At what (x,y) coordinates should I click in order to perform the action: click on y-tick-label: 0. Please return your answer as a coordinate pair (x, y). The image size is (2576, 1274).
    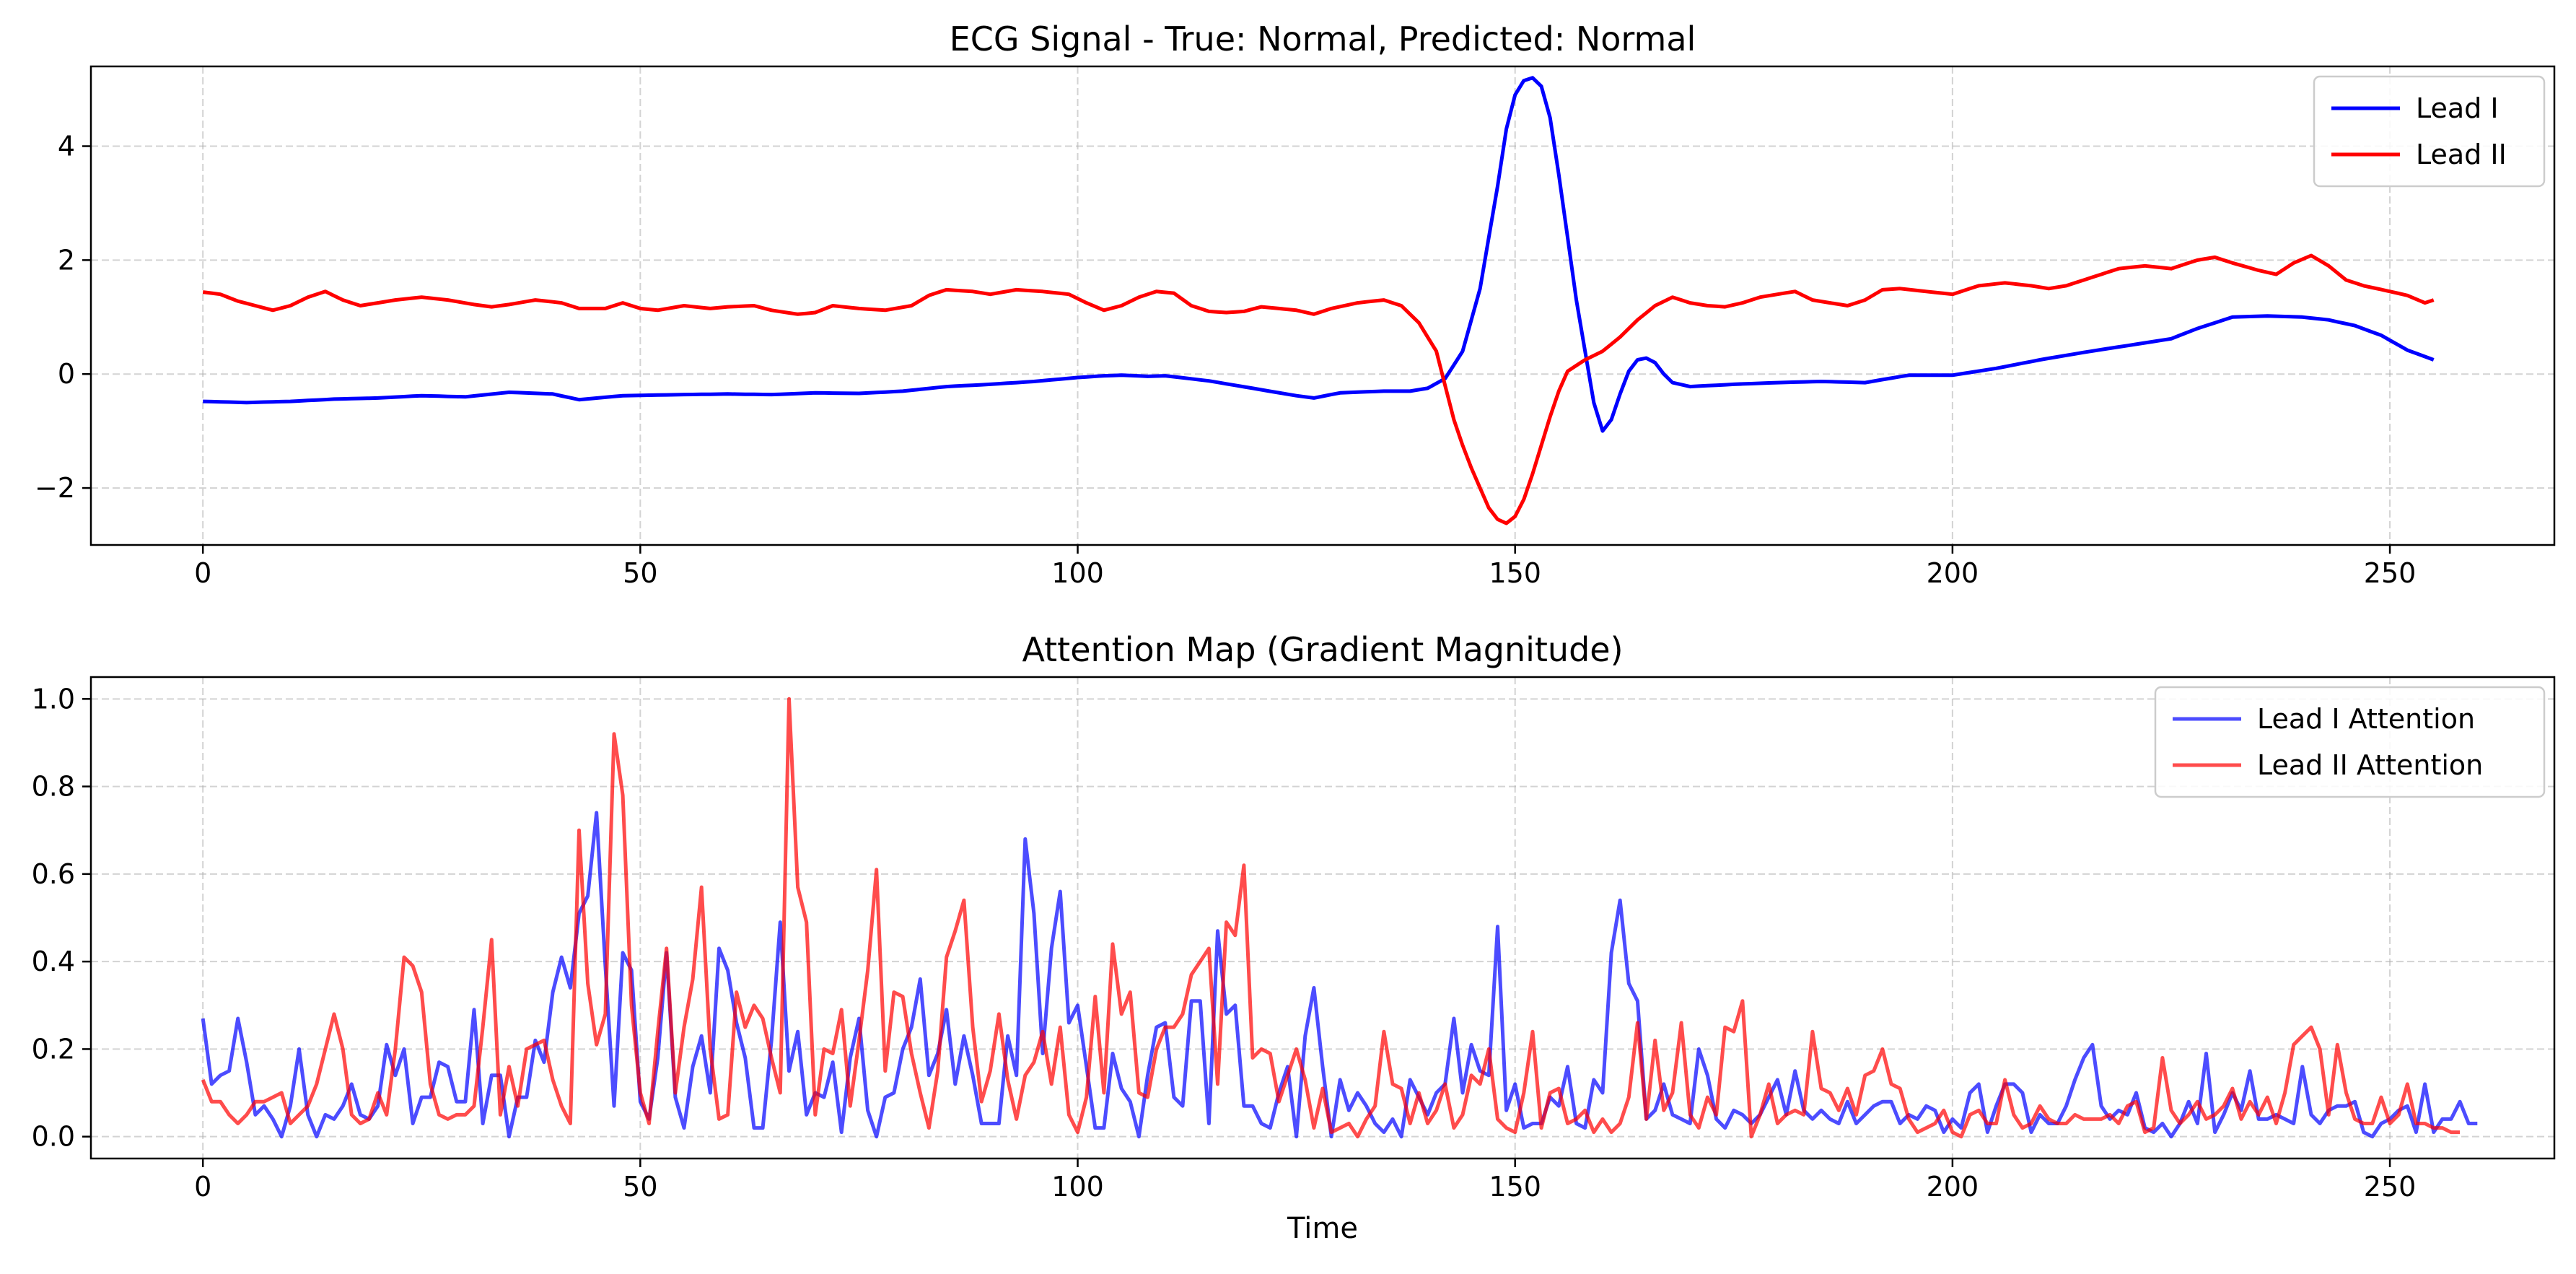
    Looking at the image, I should click on (66, 374).